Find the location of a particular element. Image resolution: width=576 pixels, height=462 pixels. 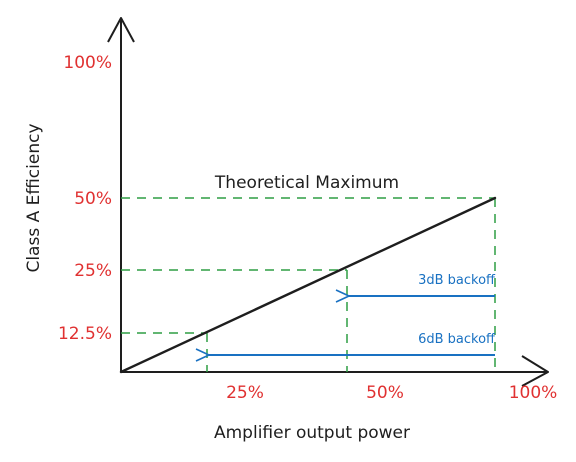

x-axis-title: Amplifier output power is located at coordinates (312, 433).